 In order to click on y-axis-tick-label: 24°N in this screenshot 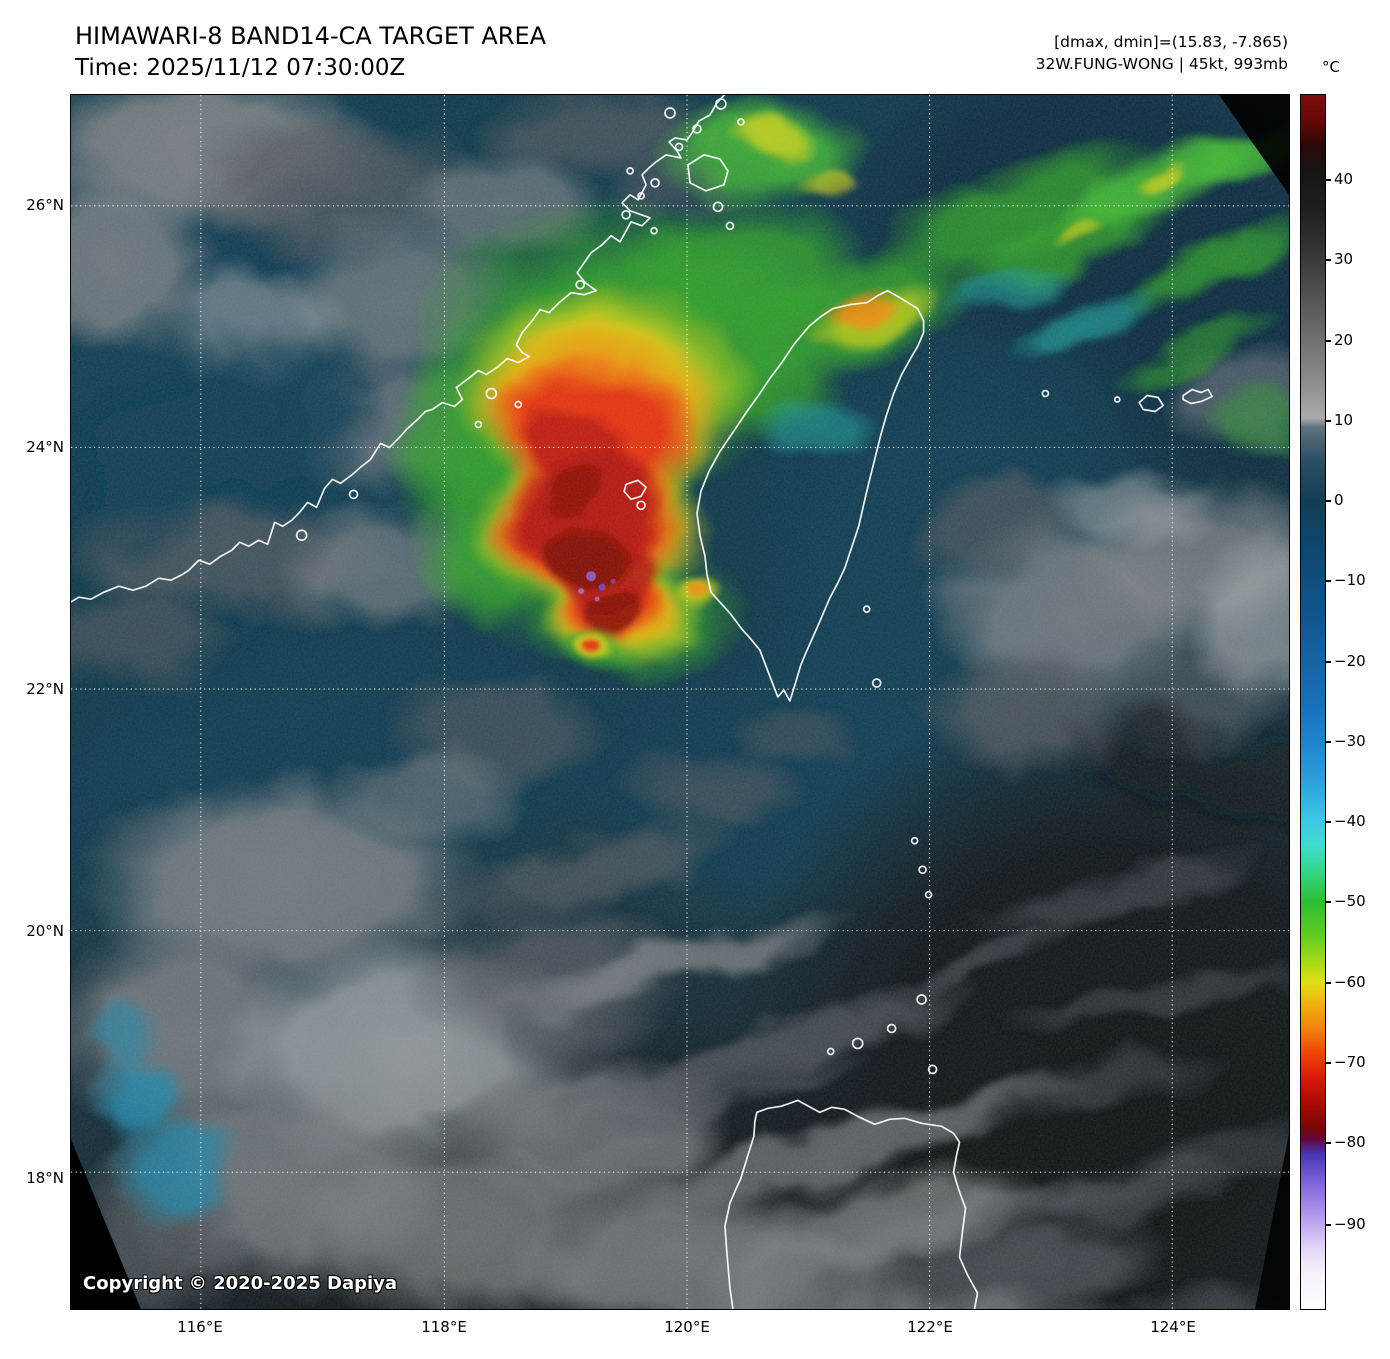, I will do `click(45, 447)`.